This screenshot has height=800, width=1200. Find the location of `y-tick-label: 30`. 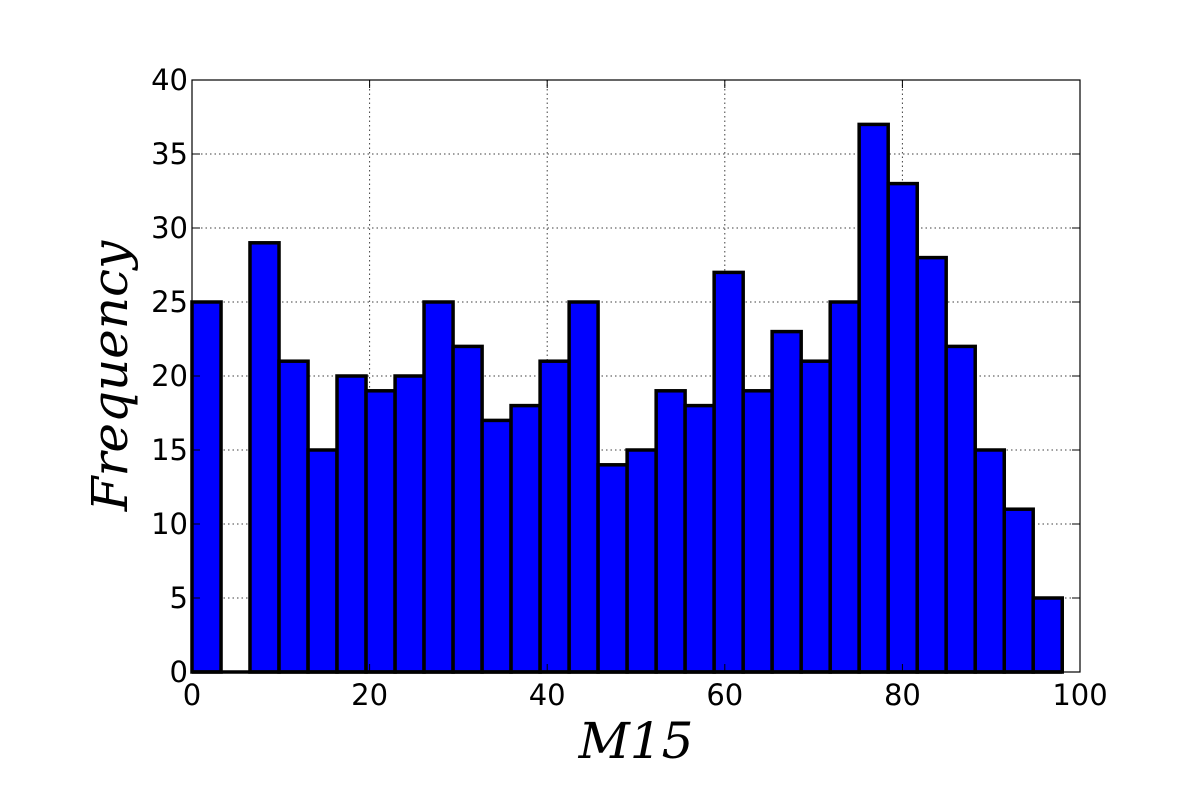

y-tick-label: 30 is located at coordinates (169, 228).